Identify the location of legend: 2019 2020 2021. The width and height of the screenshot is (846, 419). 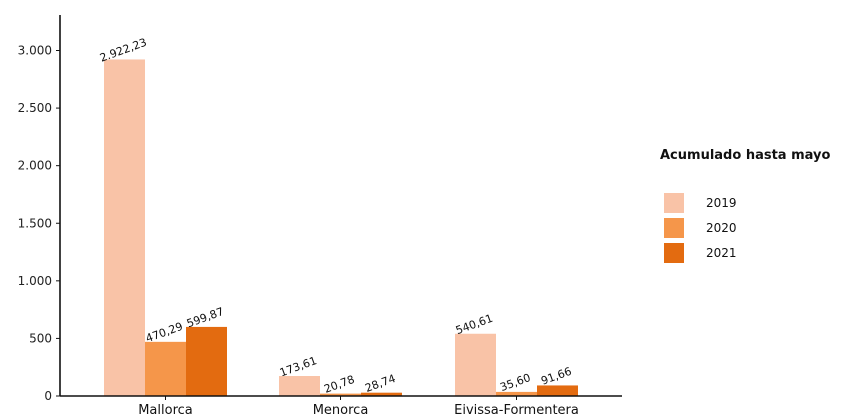
(700, 227).